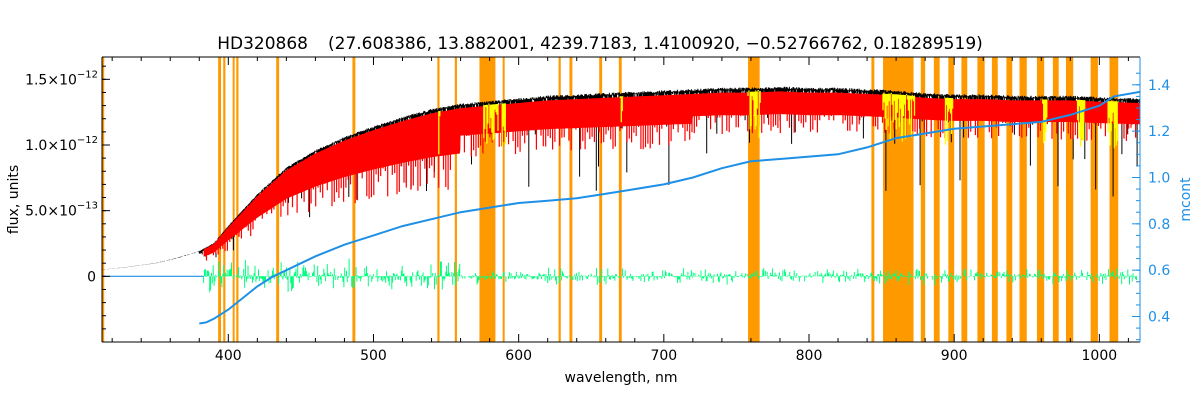 This screenshot has width=1200, height=400. What do you see at coordinates (954, 356) in the screenshot?
I see `x-tick-label: 900` at bounding box center [954, 356].